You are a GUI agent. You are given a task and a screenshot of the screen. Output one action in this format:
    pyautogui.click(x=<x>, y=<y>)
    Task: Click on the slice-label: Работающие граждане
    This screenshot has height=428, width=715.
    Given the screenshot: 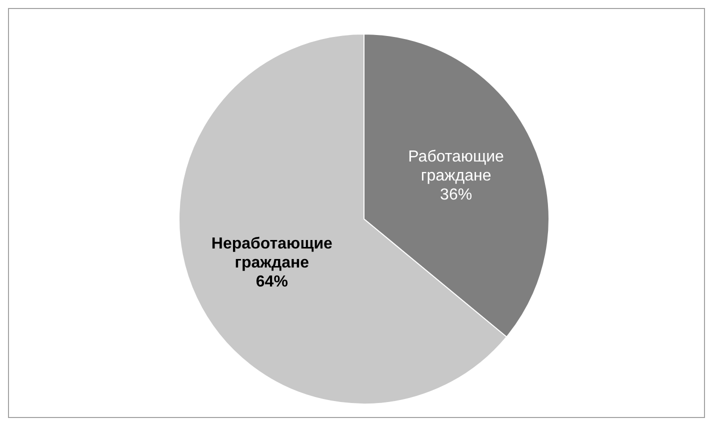 What is the action you would take?
    pyautogui.click(x=456, y=166)
    